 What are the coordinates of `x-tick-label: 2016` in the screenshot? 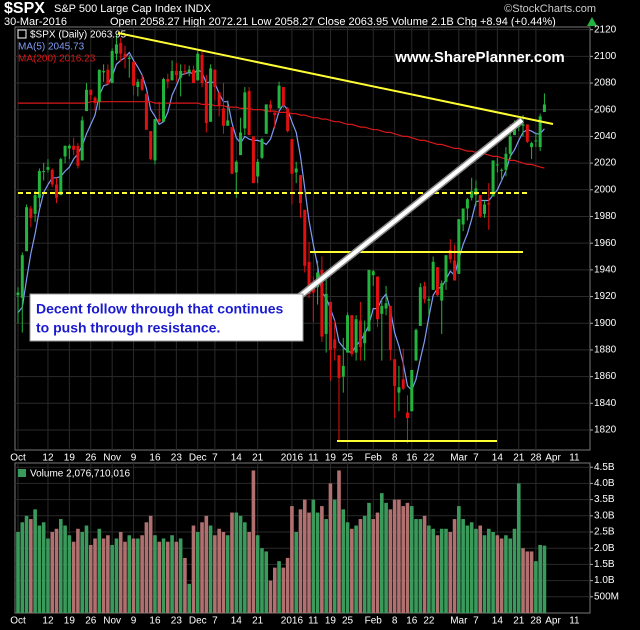 It's located at (292, 458).